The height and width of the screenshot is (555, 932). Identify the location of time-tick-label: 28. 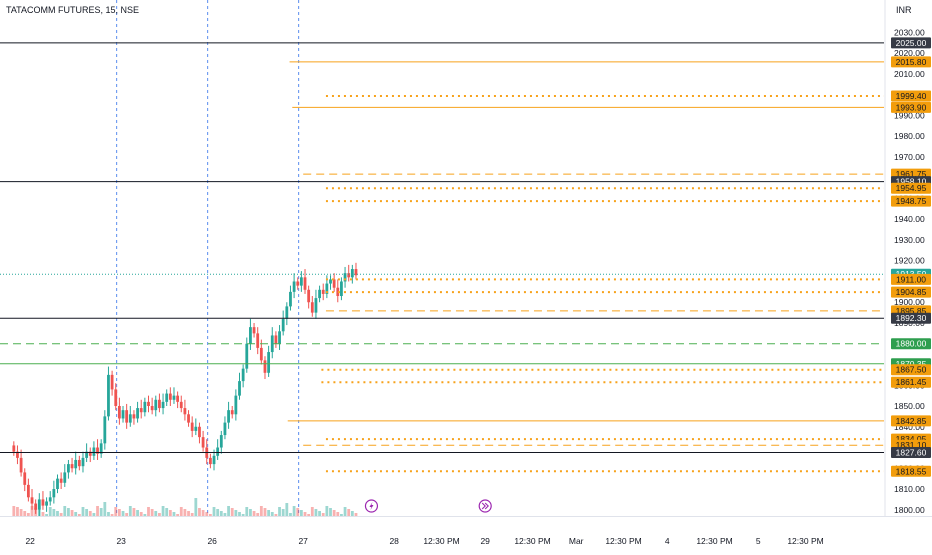
(394, 541).